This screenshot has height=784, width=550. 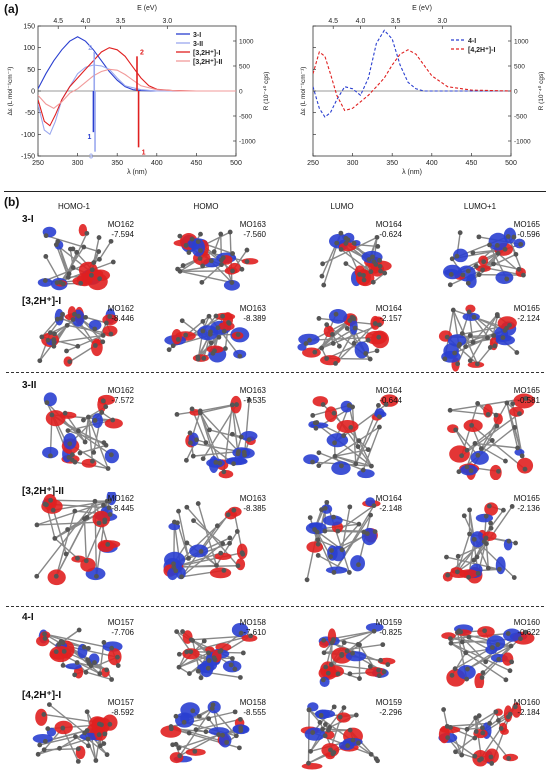 I want to click on y-tick-label: -50, so click(x=30, y=113).